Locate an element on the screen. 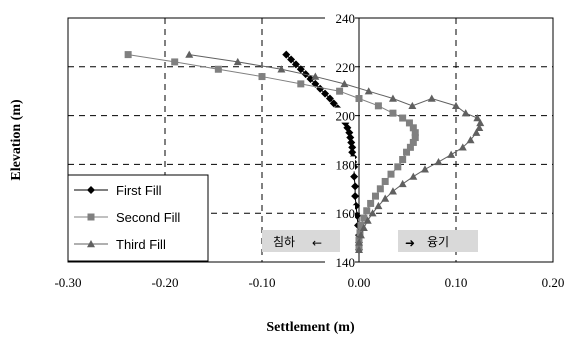  left-arrow-icon: ← is located at coordinates (317, 243).